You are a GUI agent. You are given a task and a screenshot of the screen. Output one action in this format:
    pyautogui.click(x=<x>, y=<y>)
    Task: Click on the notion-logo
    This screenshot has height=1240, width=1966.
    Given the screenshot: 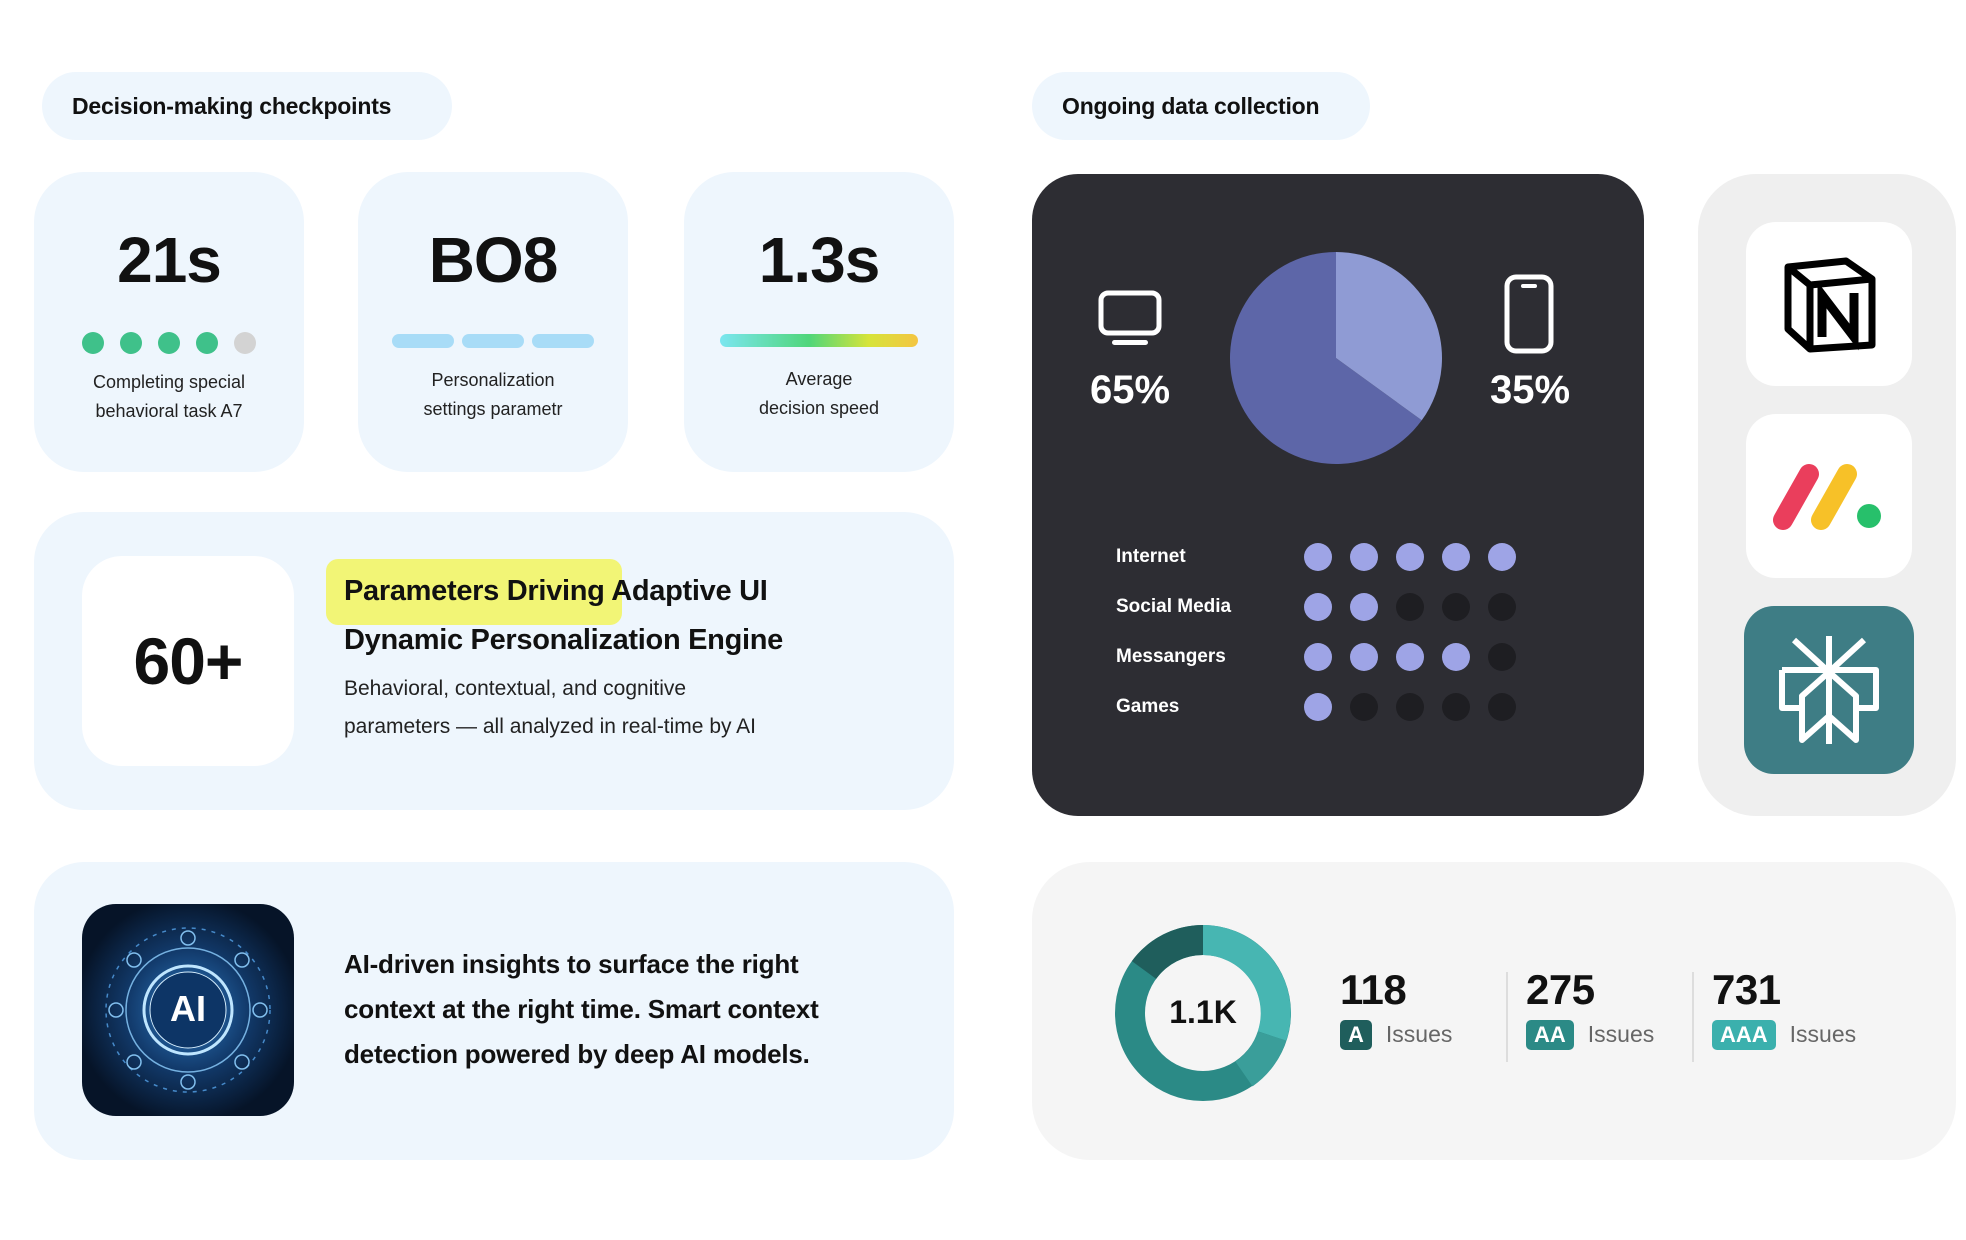 What is the action you would take?
    pyautogui.click(x=1830, y=305)
    